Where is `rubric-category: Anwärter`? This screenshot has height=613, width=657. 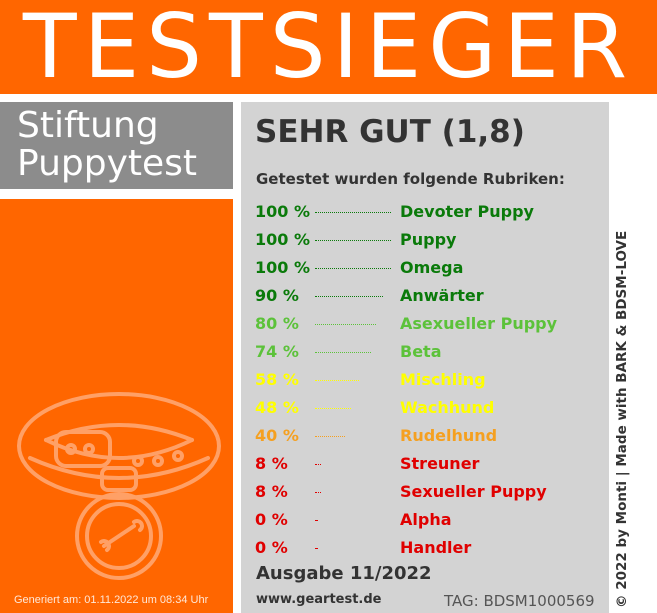
rubric-category: Anwärter is located at coordinates (442, 295).